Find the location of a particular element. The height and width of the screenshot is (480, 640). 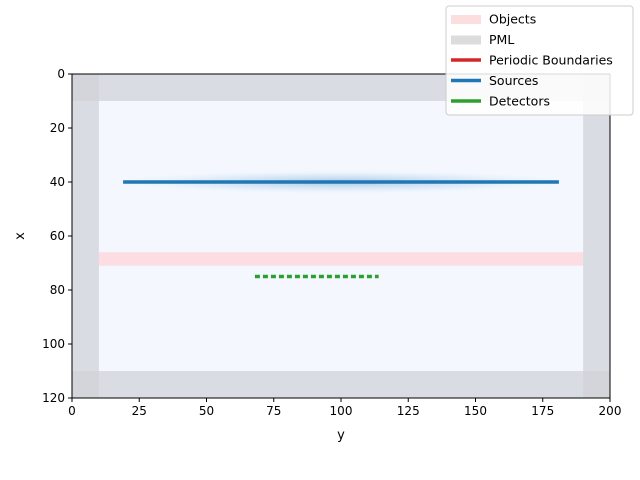

pml-bottom is located at coordinates (341, 384).